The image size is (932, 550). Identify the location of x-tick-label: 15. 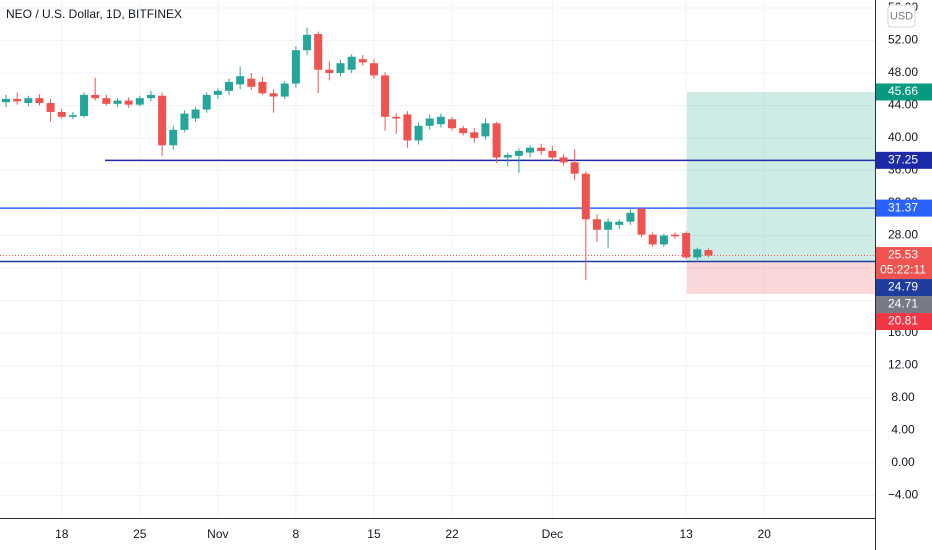
(374, 534).